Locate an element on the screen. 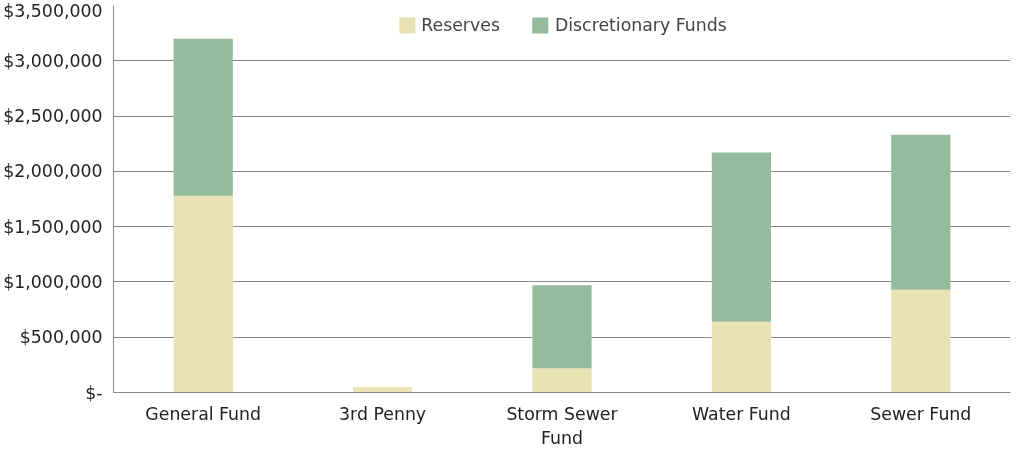 This screenshot has width=1021, height=455. y-tick-label: $3,500,000 is located at coordinates (53, 10).